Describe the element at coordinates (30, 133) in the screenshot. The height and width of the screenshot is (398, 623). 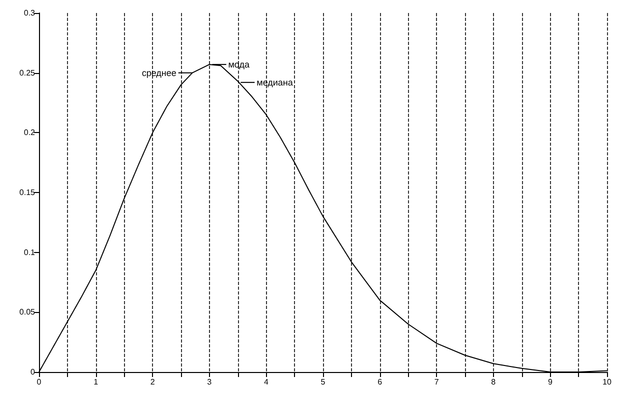
I see `y-tick-label: 0.2` at that location.